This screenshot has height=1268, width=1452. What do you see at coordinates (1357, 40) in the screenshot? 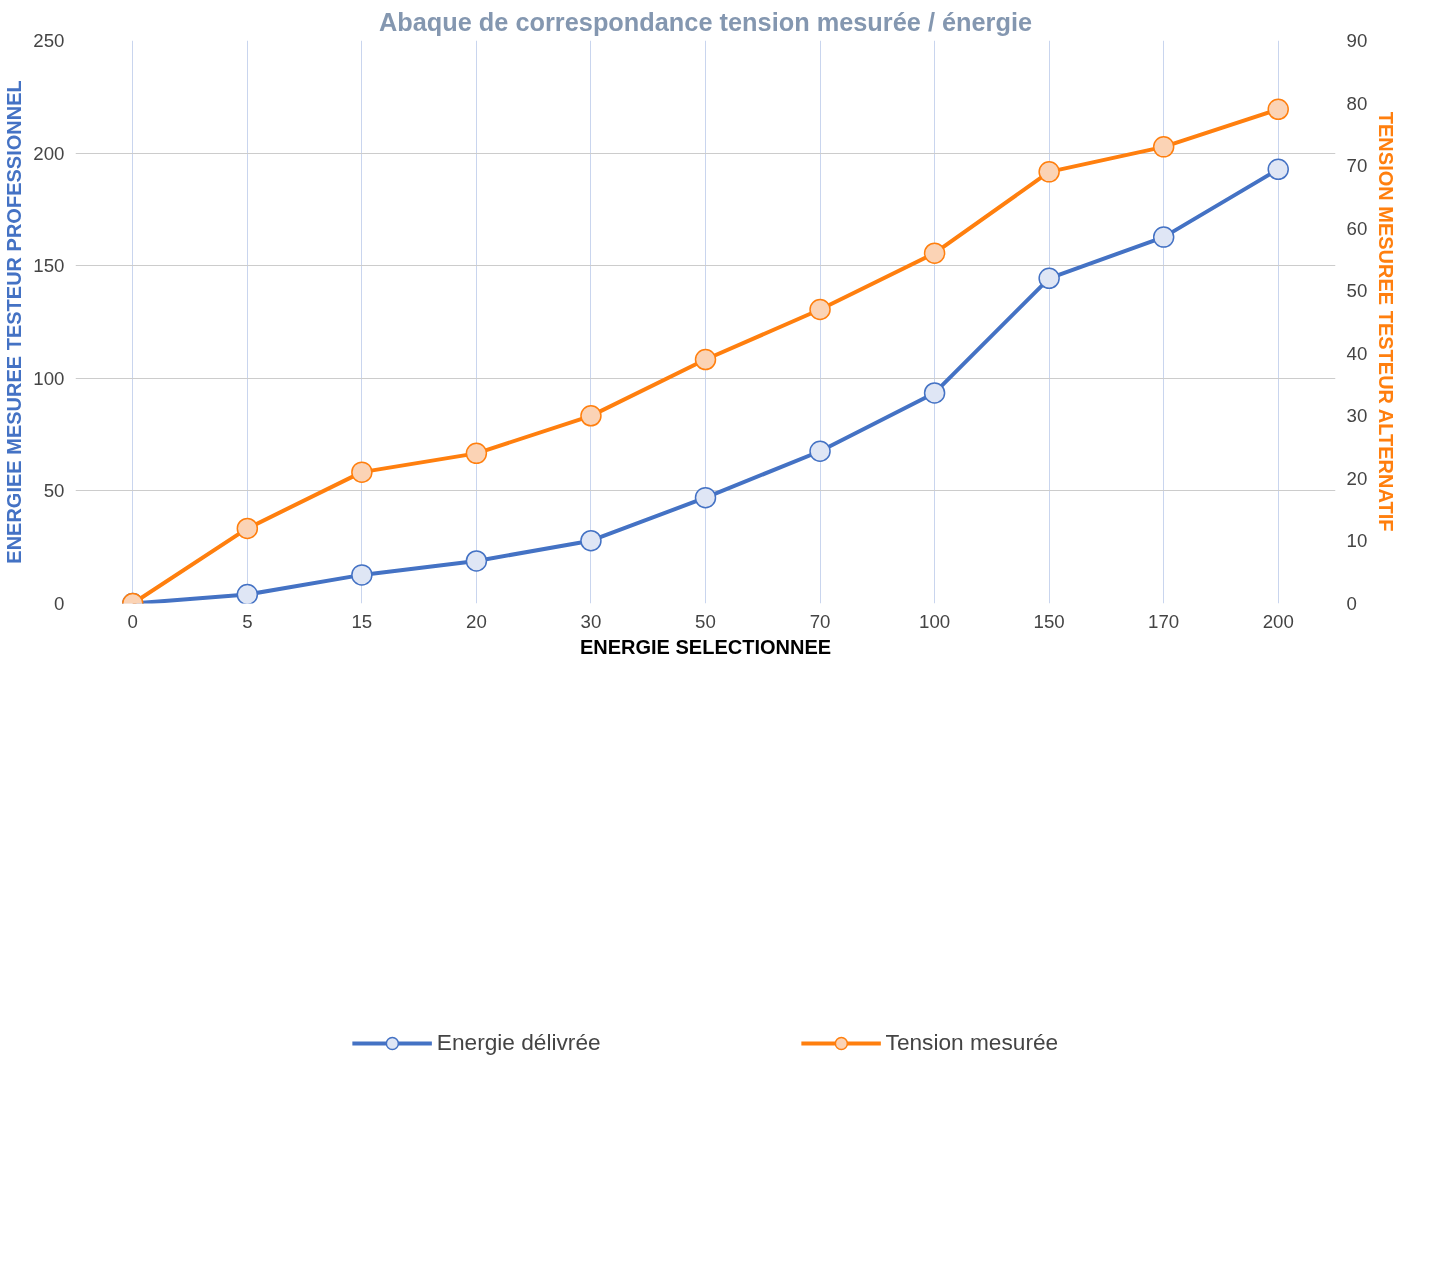
I see `y2-tick-label: 90` at bounding box center [1357, 40].